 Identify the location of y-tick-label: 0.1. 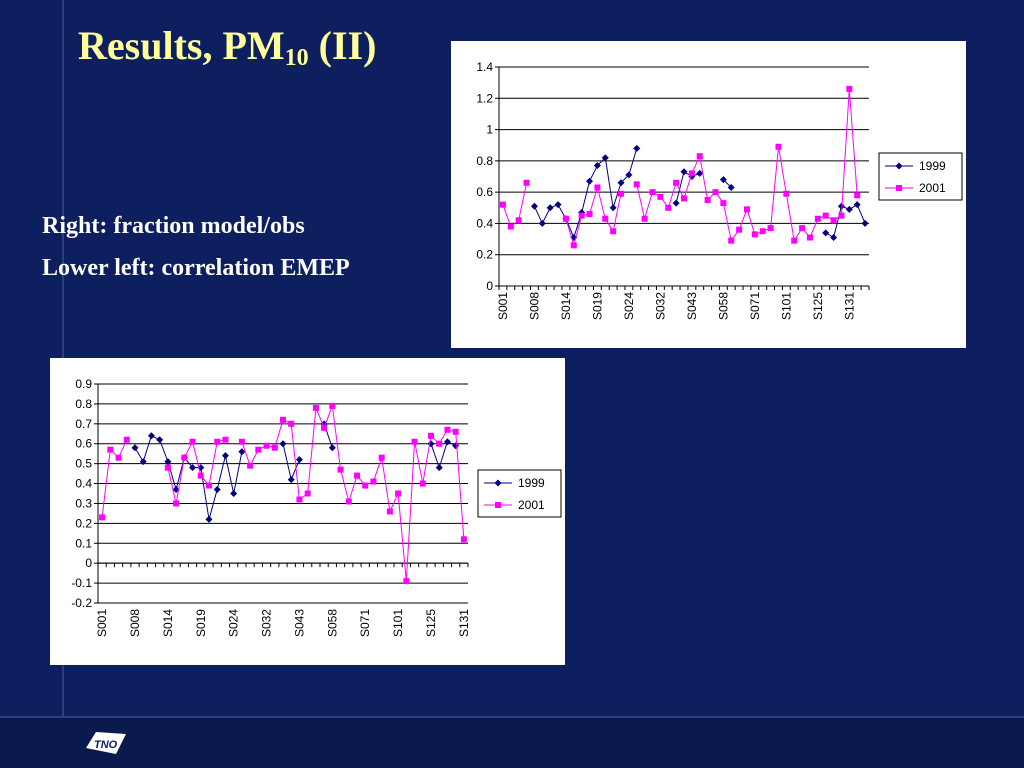
(83, 543).